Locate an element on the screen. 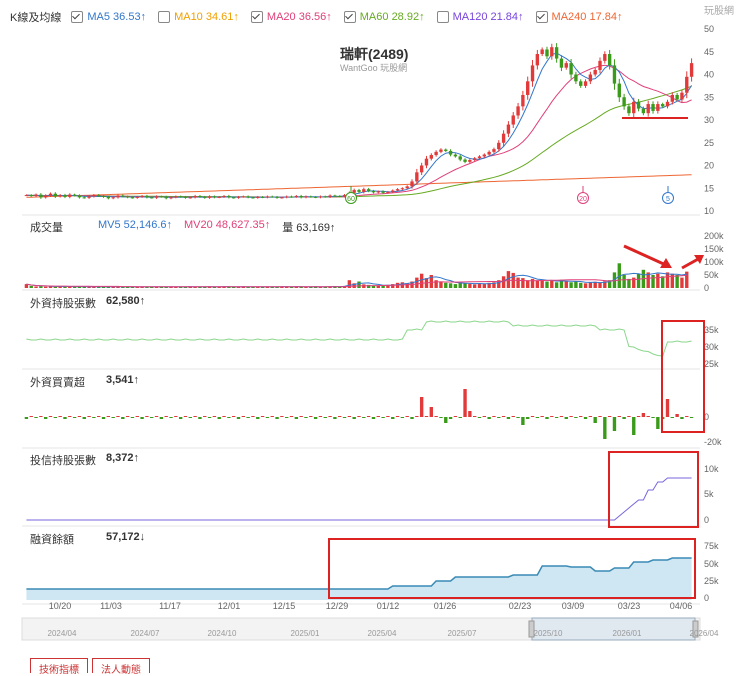 The image size is (740, 676). navigator-label: 2025/10 is located at coordinates (548, 633).